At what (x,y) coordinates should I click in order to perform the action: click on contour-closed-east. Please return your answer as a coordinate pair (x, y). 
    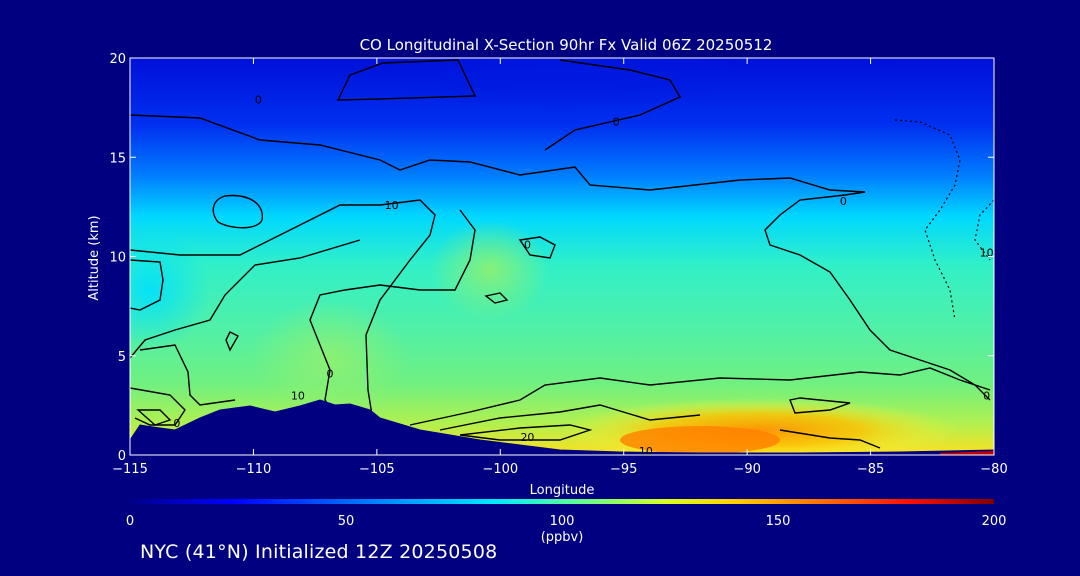
    Looking at the image, I should click on (820, 405).